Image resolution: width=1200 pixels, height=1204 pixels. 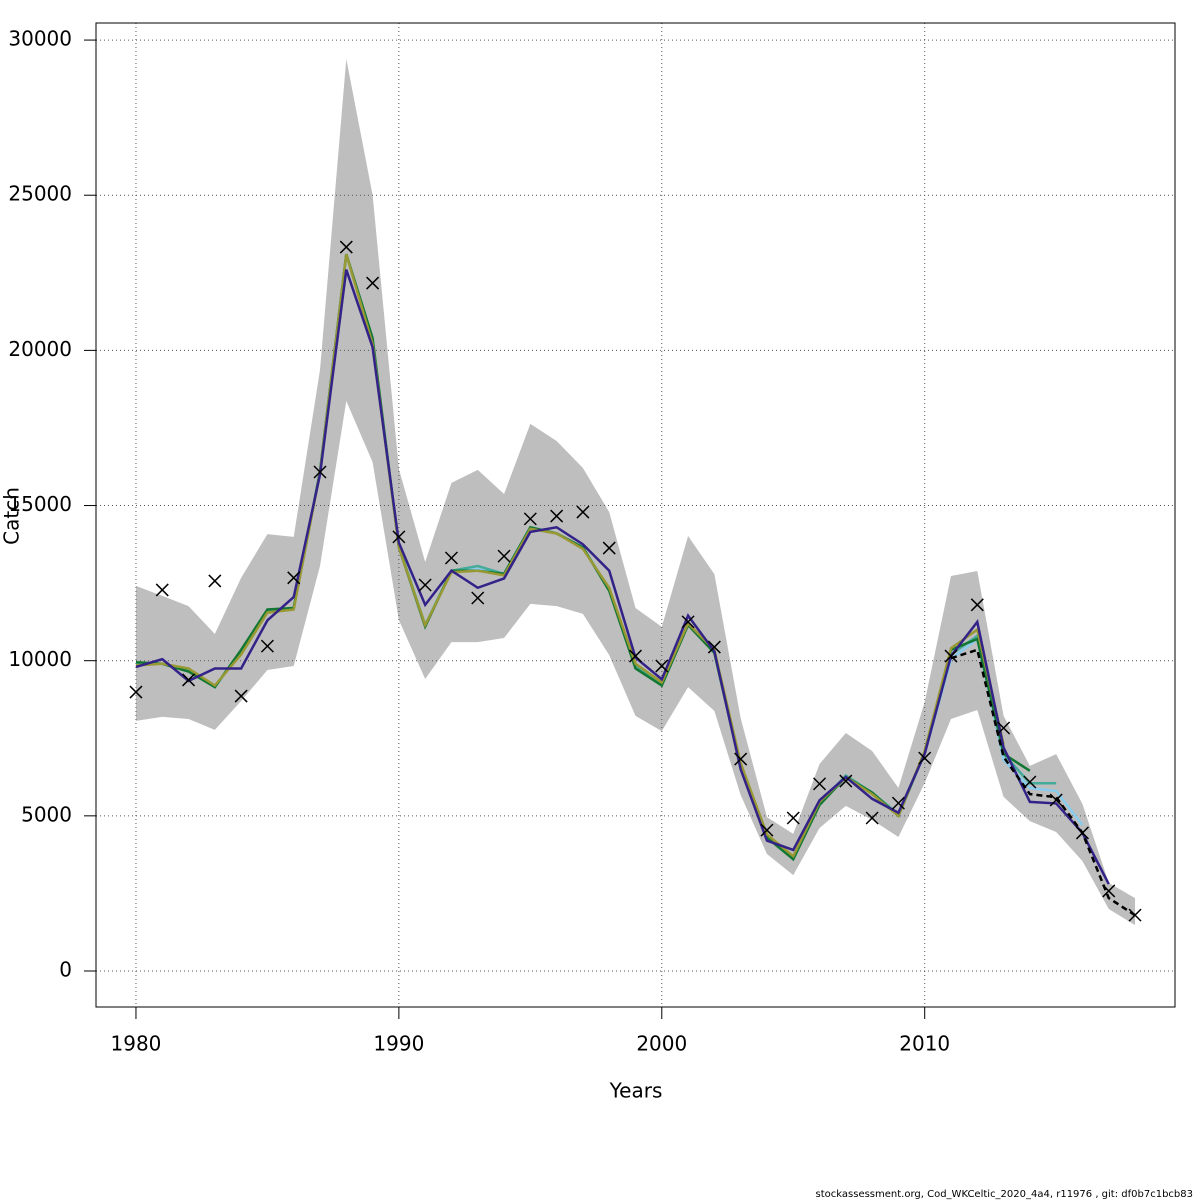 What do you see at coordinates (924, 1044) in the screenshot?
I see `x-tick-label: 2010` at bounding box center [924, 1044].